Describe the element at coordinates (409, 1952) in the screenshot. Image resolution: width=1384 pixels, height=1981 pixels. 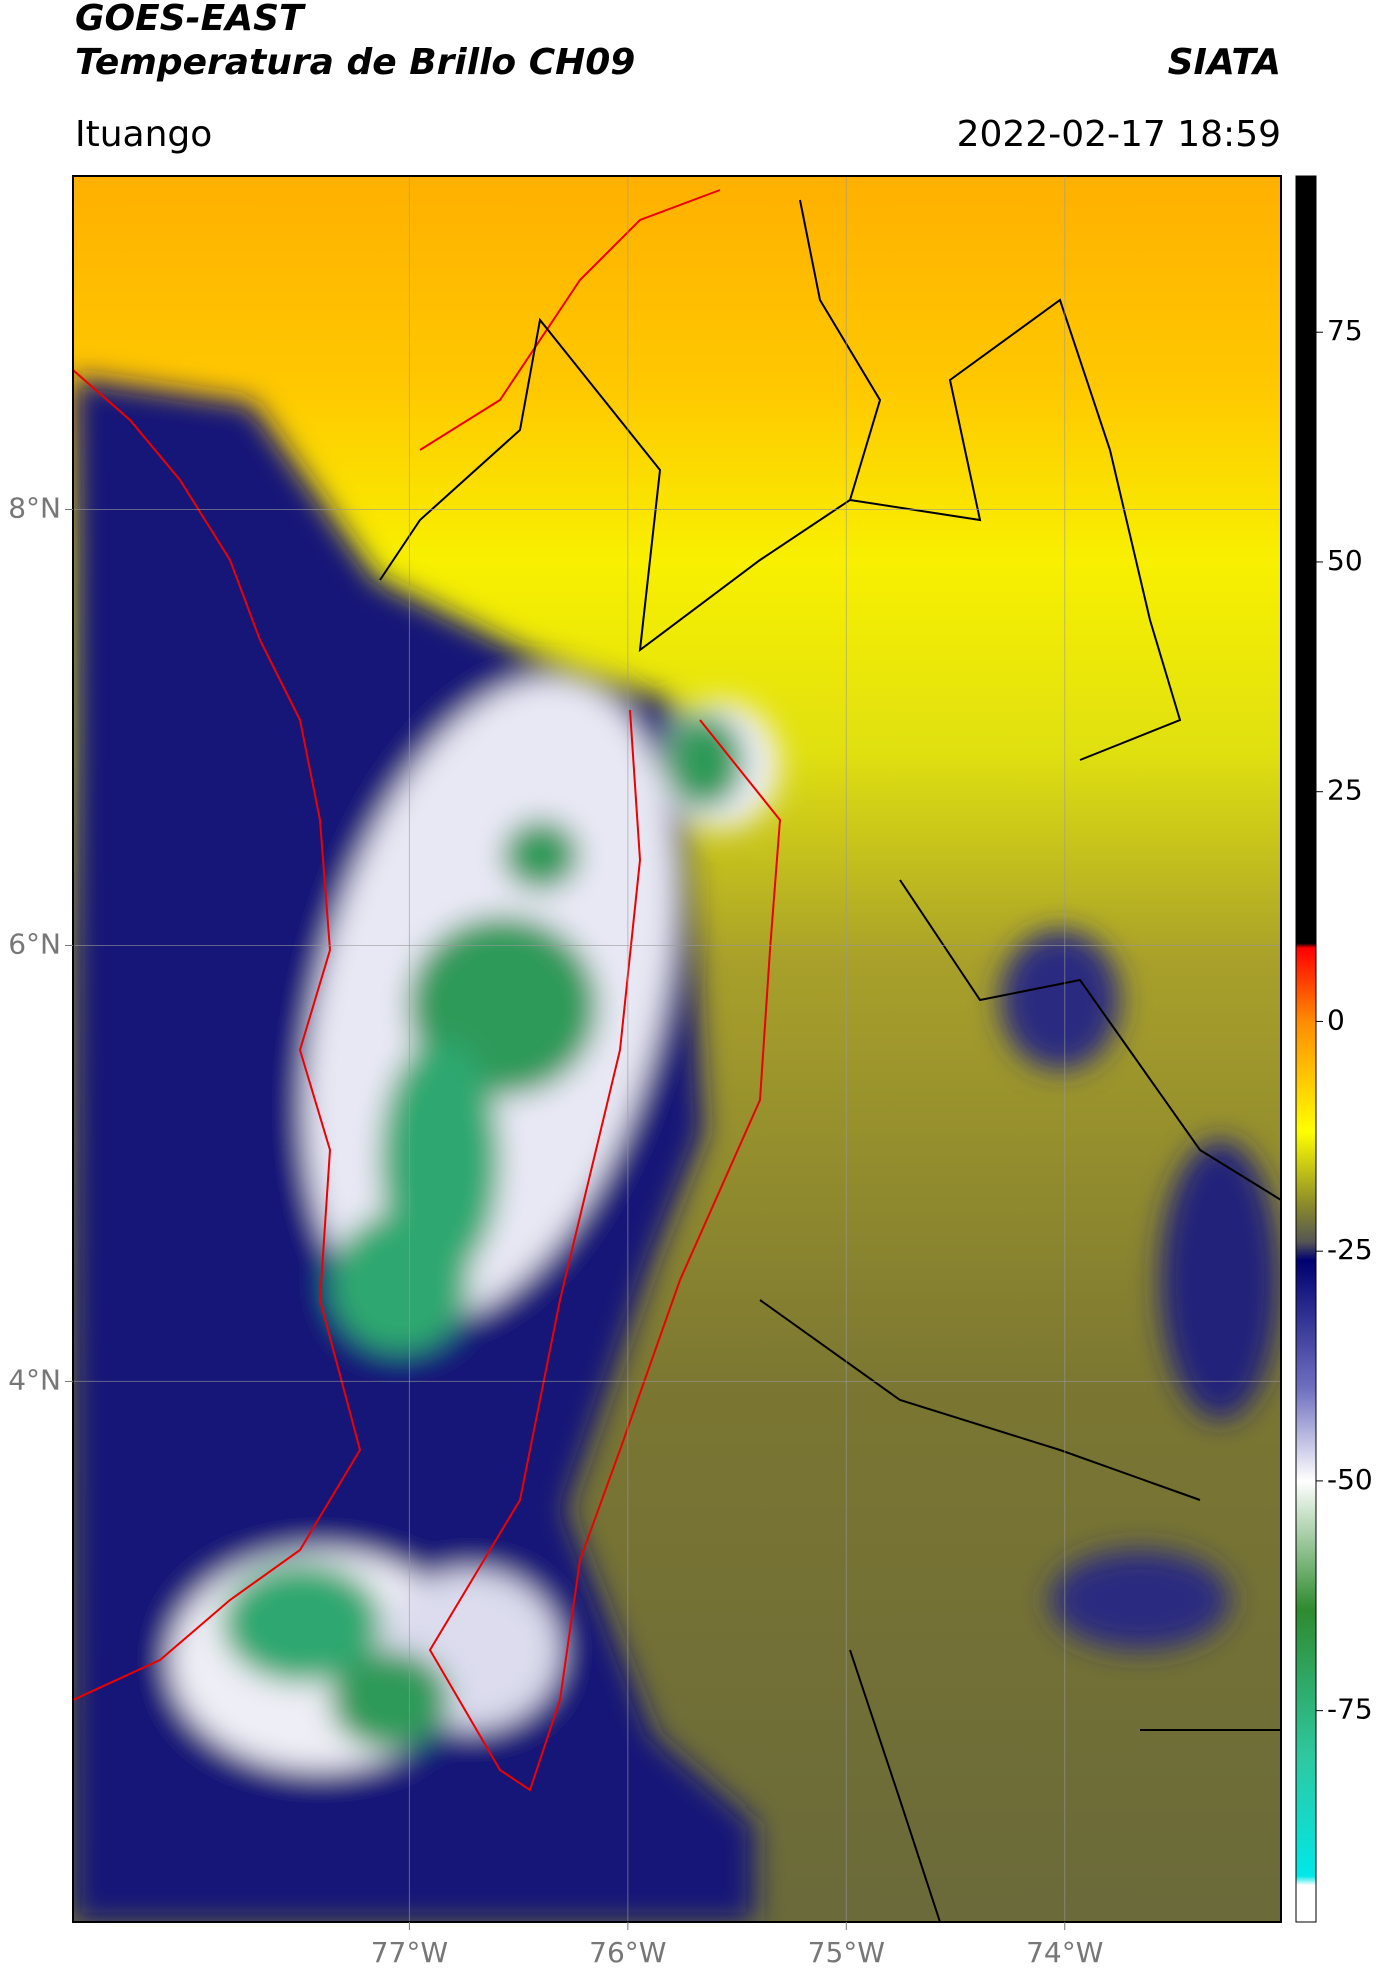
I see `x-tick-label: 77°W` at that location.